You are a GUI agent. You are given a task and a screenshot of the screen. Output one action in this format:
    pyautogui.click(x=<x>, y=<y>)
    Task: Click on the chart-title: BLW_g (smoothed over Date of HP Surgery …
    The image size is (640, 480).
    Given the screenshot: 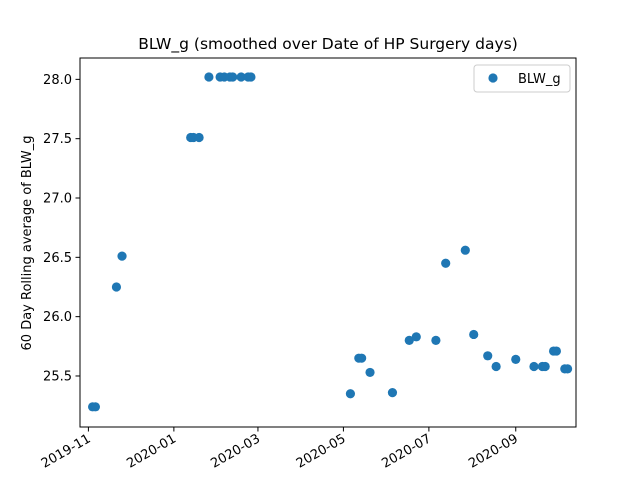 What is the action you would take?
    pyautogui.click(x=328, y=44)
    